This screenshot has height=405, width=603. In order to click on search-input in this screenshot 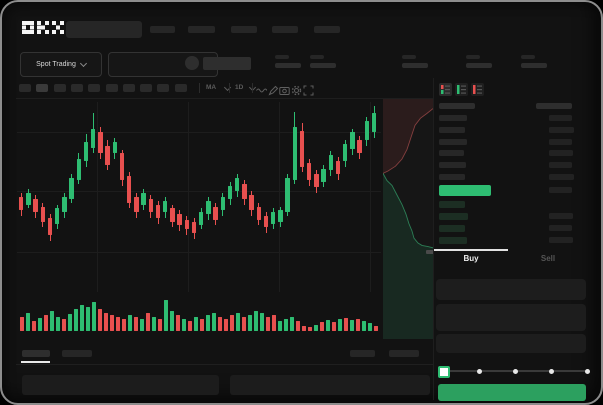, I will do `click(104, 29)`.